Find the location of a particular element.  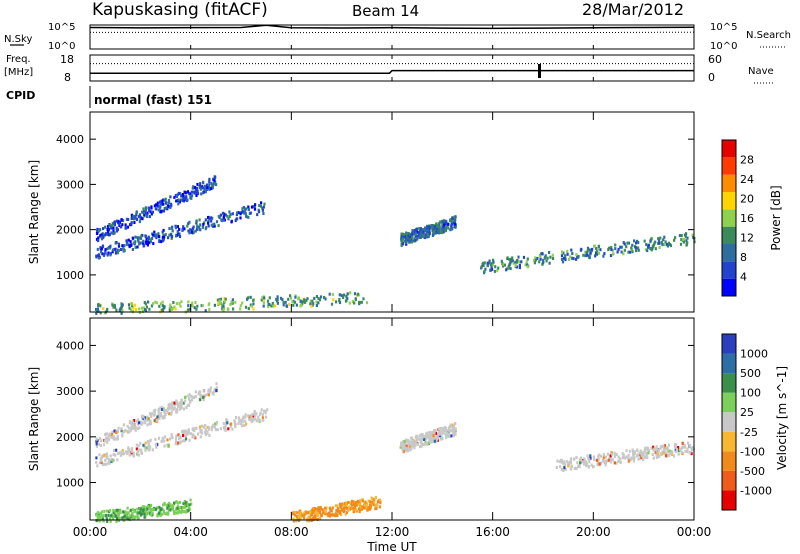

date-title: 28/Mar/2012 is located at coordinates (633, 9).